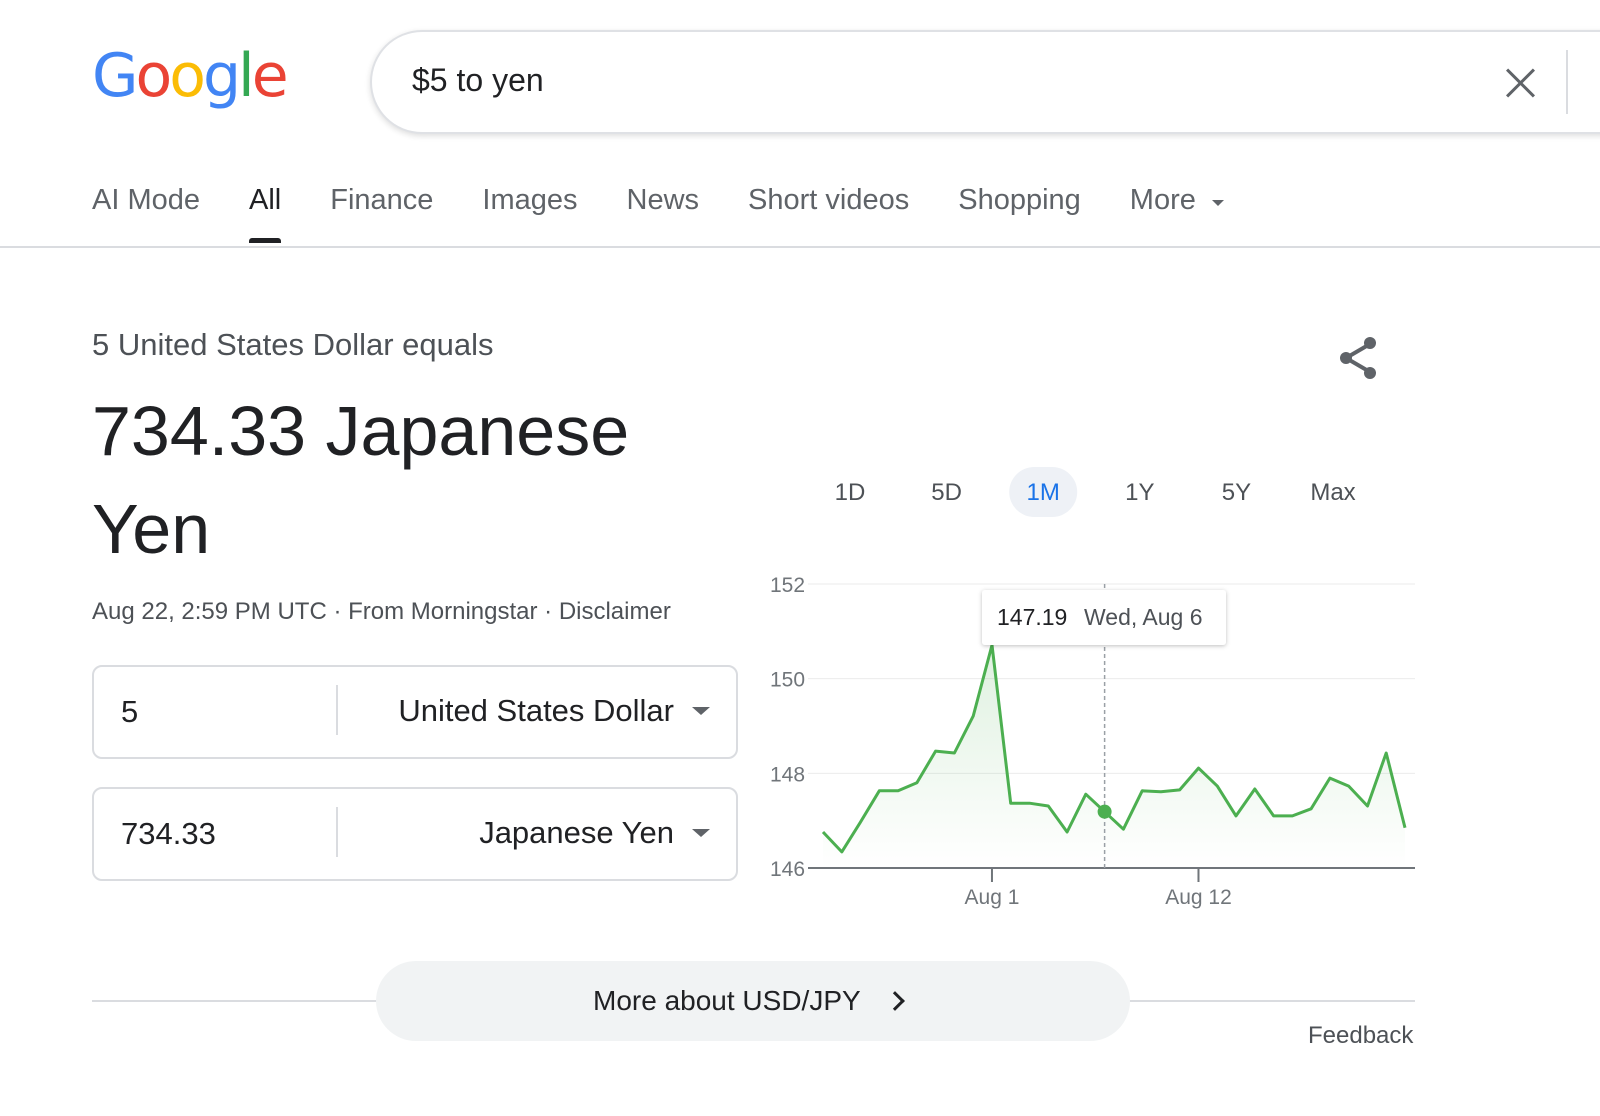 This screenshot has width=1600, height=1116. What do you see at coordinates (1104, 811) in the screenshot?
I see `hover-point` at bounding box center [1104, 811].